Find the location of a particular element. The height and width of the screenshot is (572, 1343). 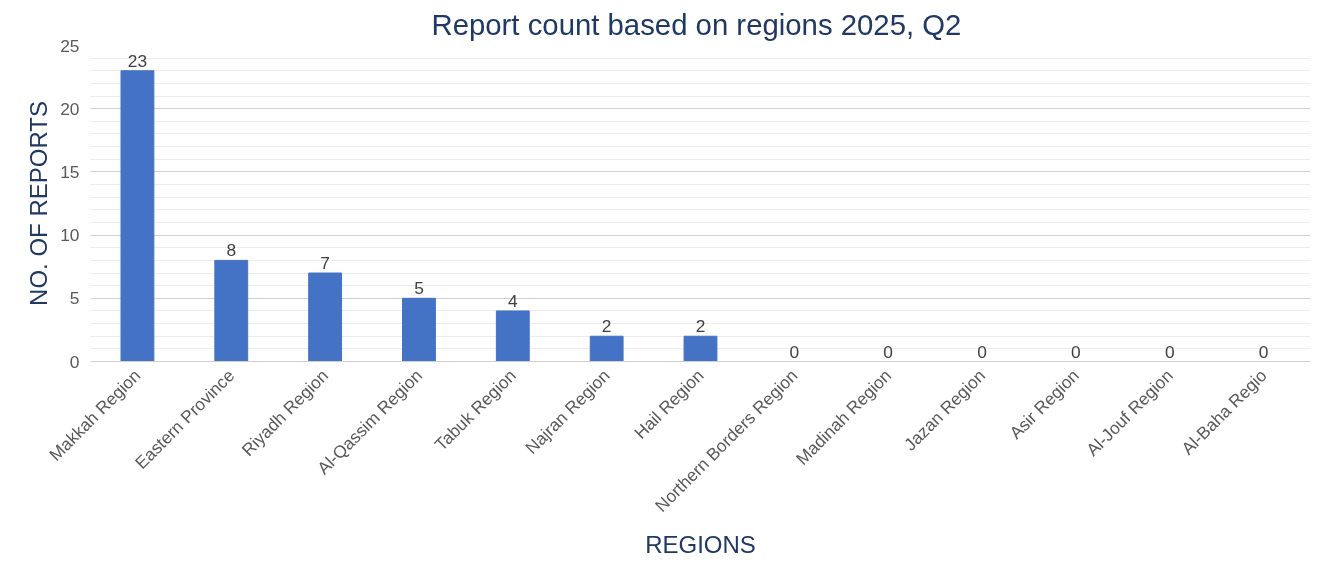

y-tick-label: 25 is located at coordinates (70, 45).